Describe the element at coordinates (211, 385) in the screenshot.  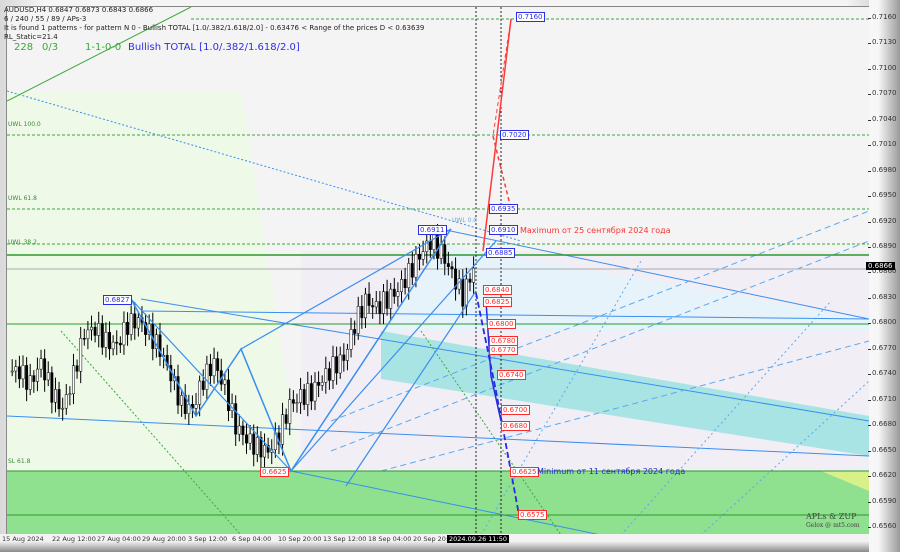
I see `pattern-xb` at that location.